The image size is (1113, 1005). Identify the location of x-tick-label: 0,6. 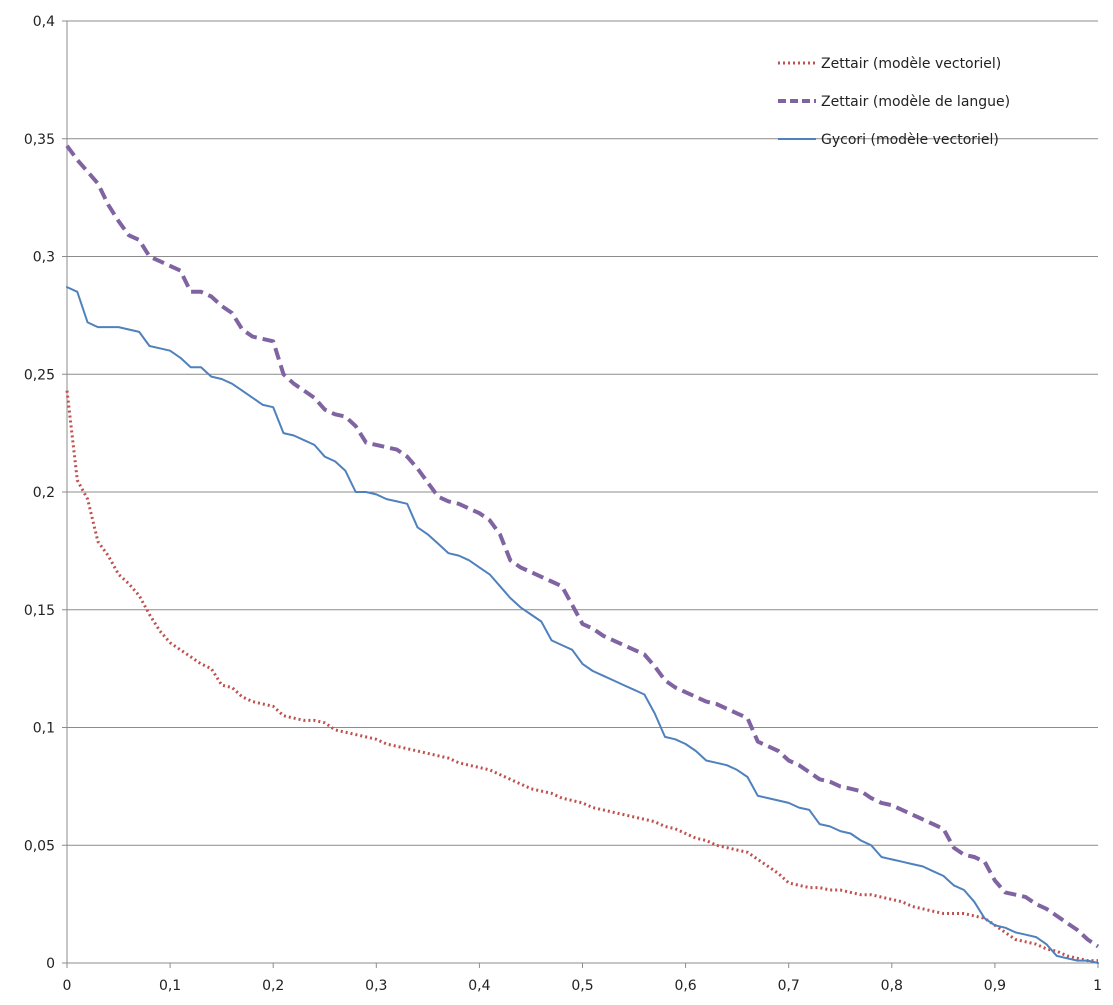
(685, 986).